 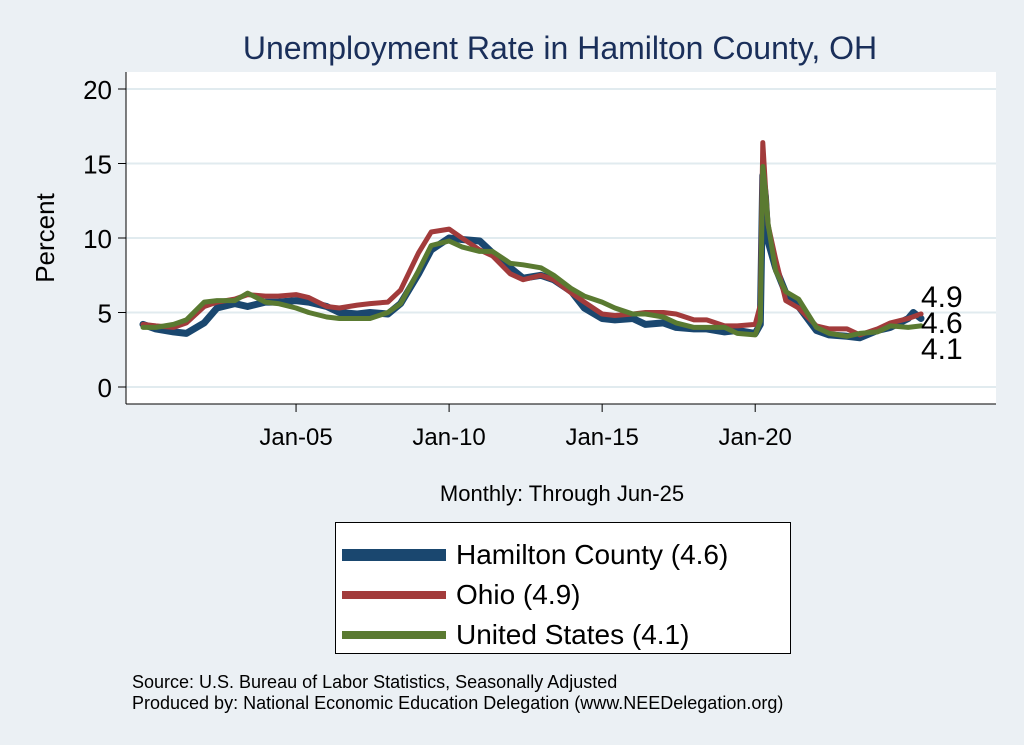 I want to click on x-tick-label-Jan-15: Jan-15, so click(x=601, y=437).